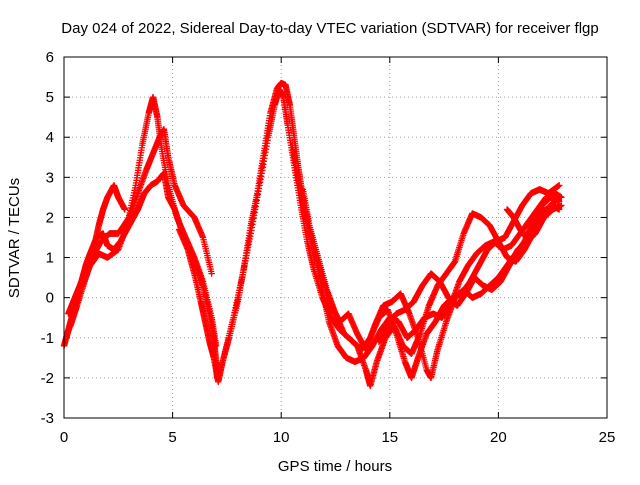  What do you see at coordinates (50, 298) in the screenshot?
I see `y-tick-label: 0` at bounding box center [50, 298].